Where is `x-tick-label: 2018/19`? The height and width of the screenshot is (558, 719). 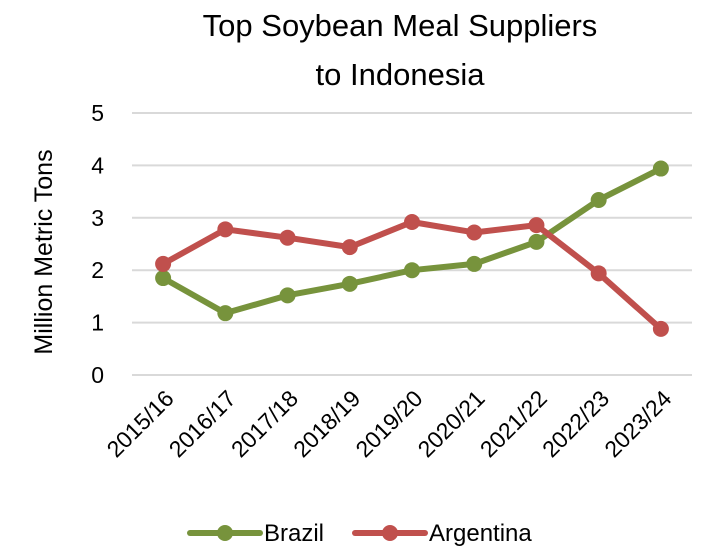 x-tick-label: 2018/19 is located at coordinates (326, 423).